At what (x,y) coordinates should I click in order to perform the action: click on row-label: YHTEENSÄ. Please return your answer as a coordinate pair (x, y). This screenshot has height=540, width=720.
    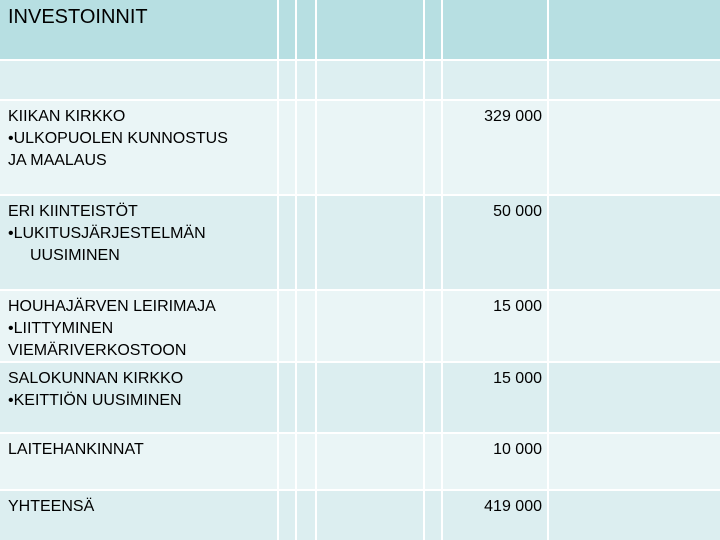
    Looking at the image, I should click on (51, 507).